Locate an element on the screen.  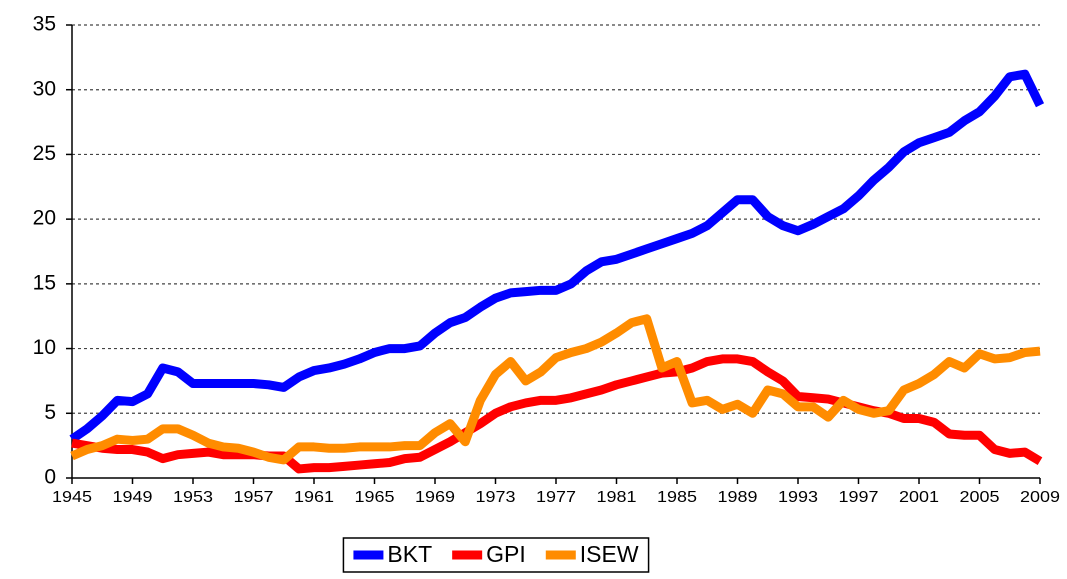
y-tick-label: 15 is located at coordinates (44, 282).